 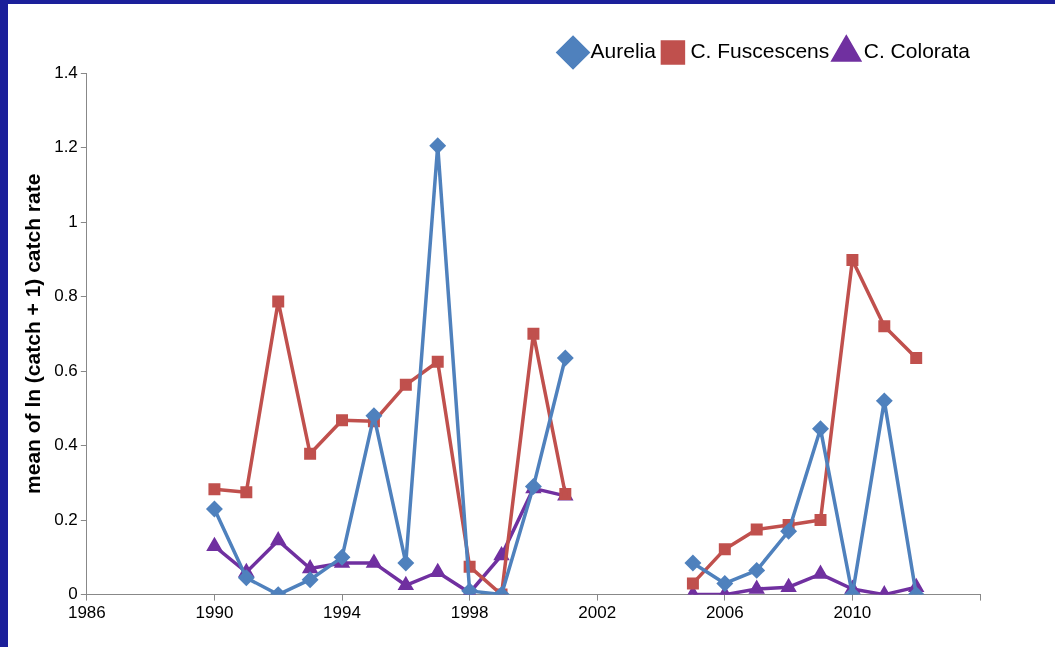 What do you see at coordinates (917, 51) in the screenshot?
I see `legend-label: C. Colorata` at bounding box center [917, 51].